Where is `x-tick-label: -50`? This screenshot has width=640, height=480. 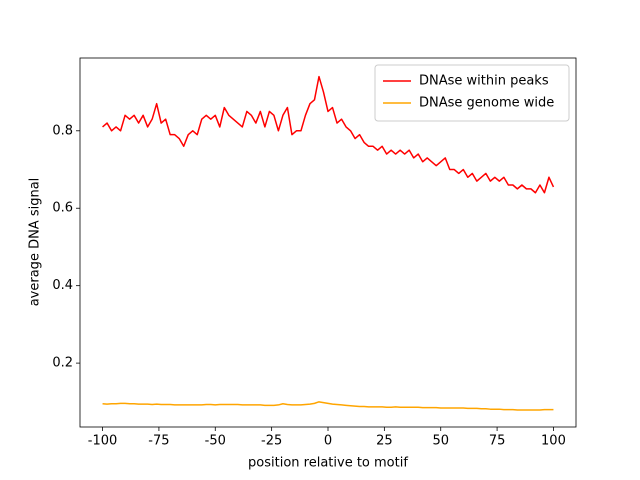 x-tick-label: -50 is located at coordinates (215, 441).